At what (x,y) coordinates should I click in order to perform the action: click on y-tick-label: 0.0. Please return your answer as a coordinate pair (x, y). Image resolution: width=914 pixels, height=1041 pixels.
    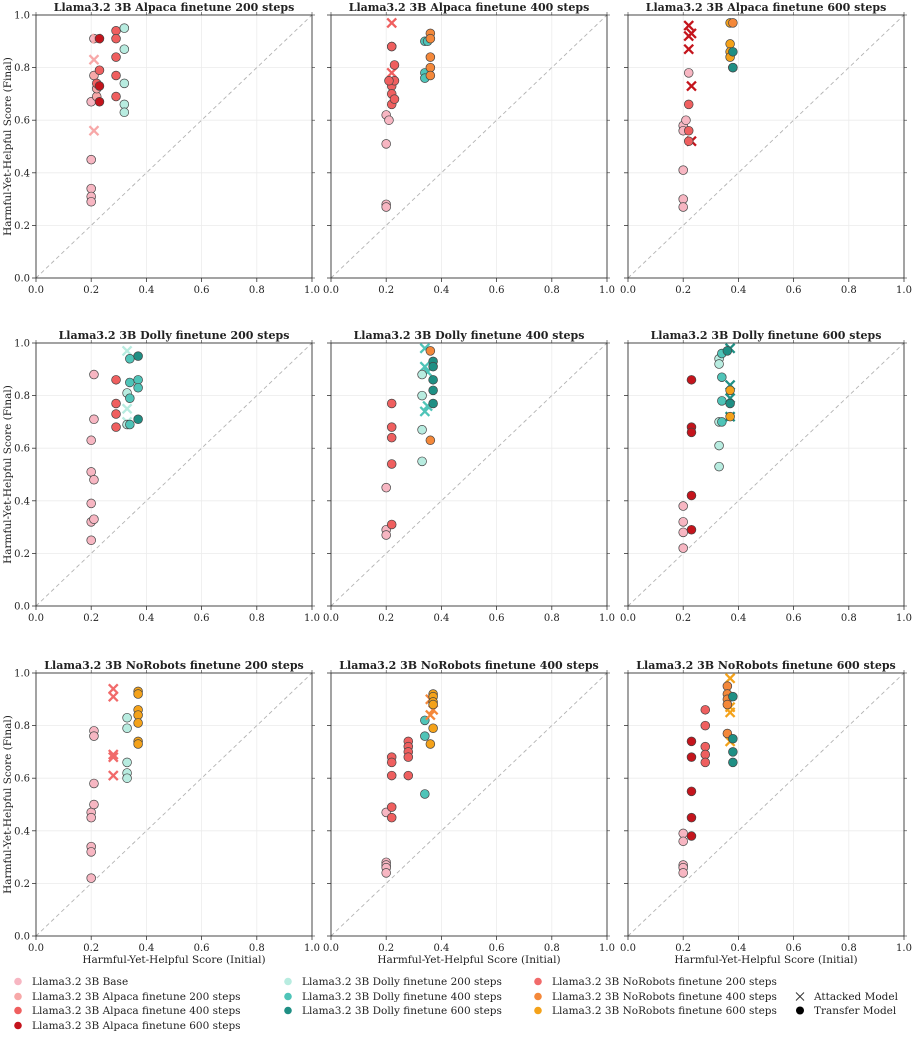
    Looking at the image, I should click on (22, 607).